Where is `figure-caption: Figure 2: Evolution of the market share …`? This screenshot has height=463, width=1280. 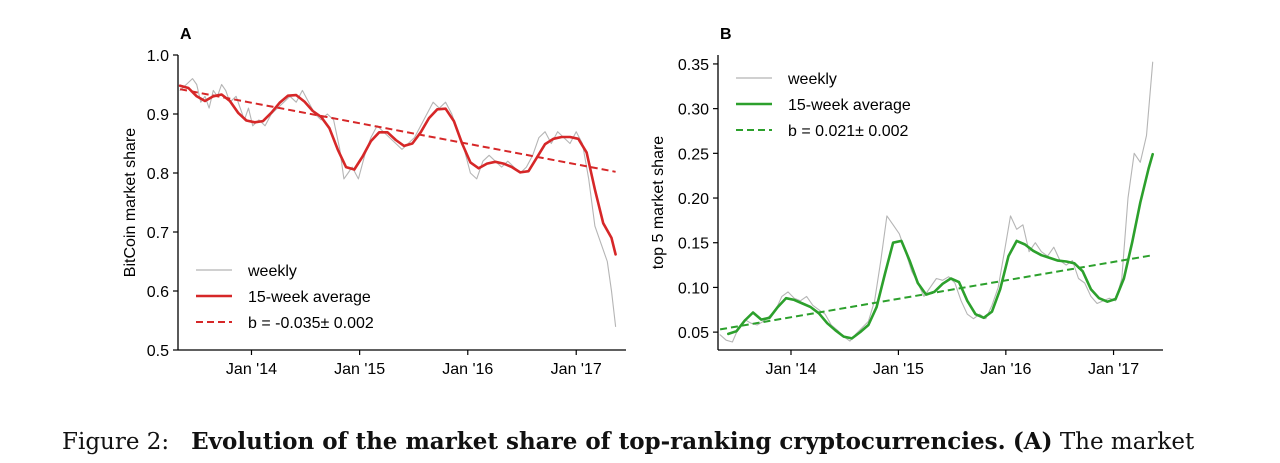 figure-caption: Figure 2: Evolution of the market share … is located at coordinates (667, 441).